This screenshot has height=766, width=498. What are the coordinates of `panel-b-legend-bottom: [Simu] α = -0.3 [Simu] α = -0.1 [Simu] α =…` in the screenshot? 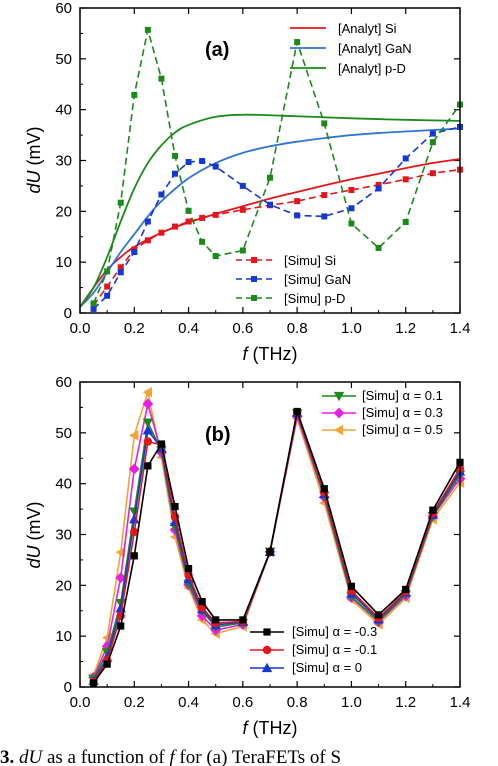 It's located at (313, 649).